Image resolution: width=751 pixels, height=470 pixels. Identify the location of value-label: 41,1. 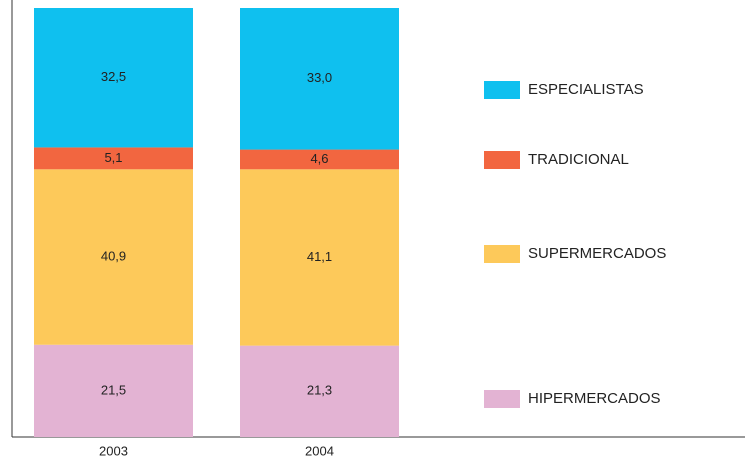
(319, 256).